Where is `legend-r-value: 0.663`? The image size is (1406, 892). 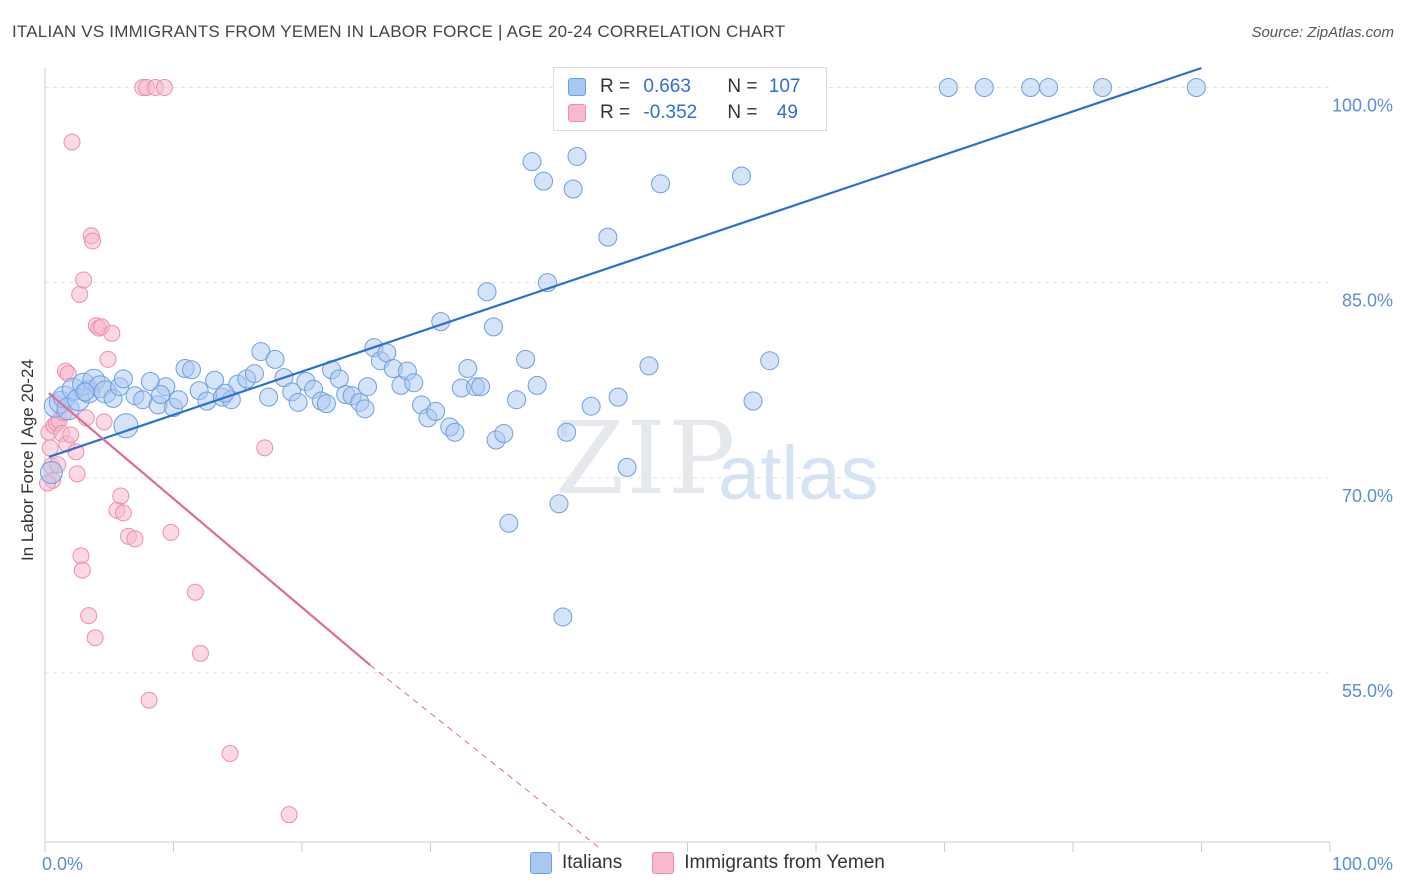
legend-r-value: 0.663 is located at coordinates (667, 86).